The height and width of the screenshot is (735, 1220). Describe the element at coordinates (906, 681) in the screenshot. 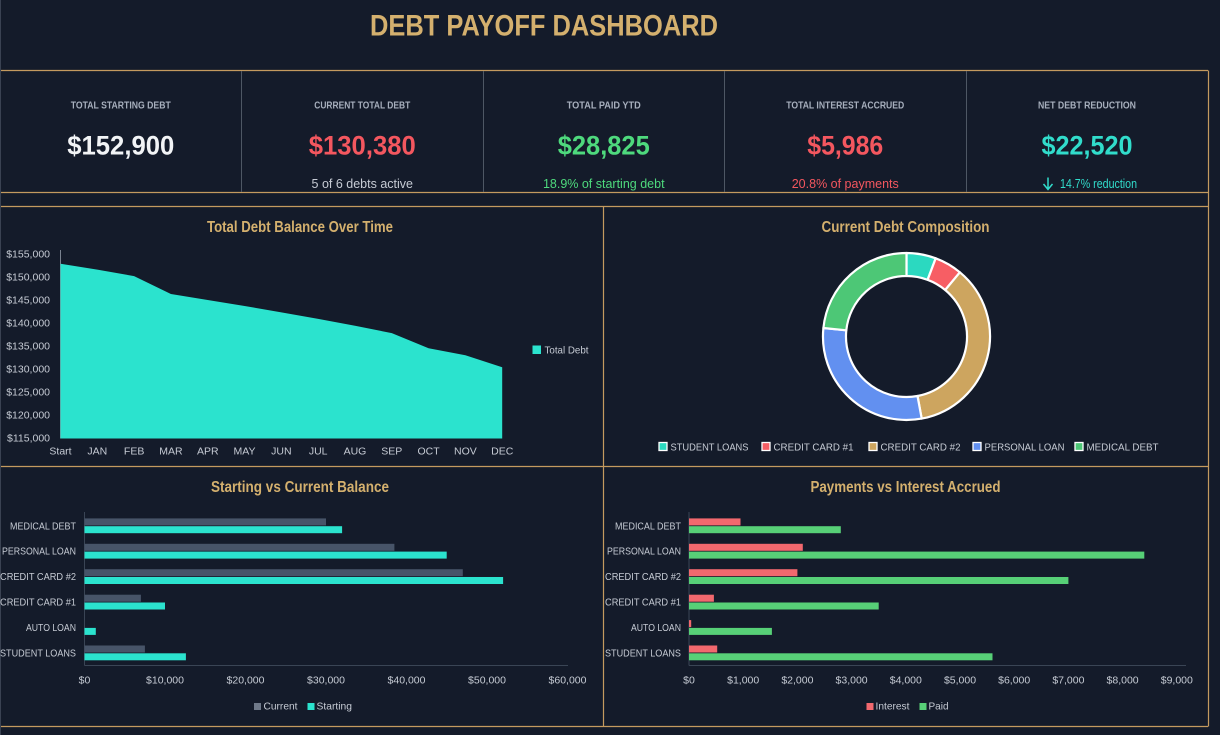

I see `svg-text: $4,000` at that location.